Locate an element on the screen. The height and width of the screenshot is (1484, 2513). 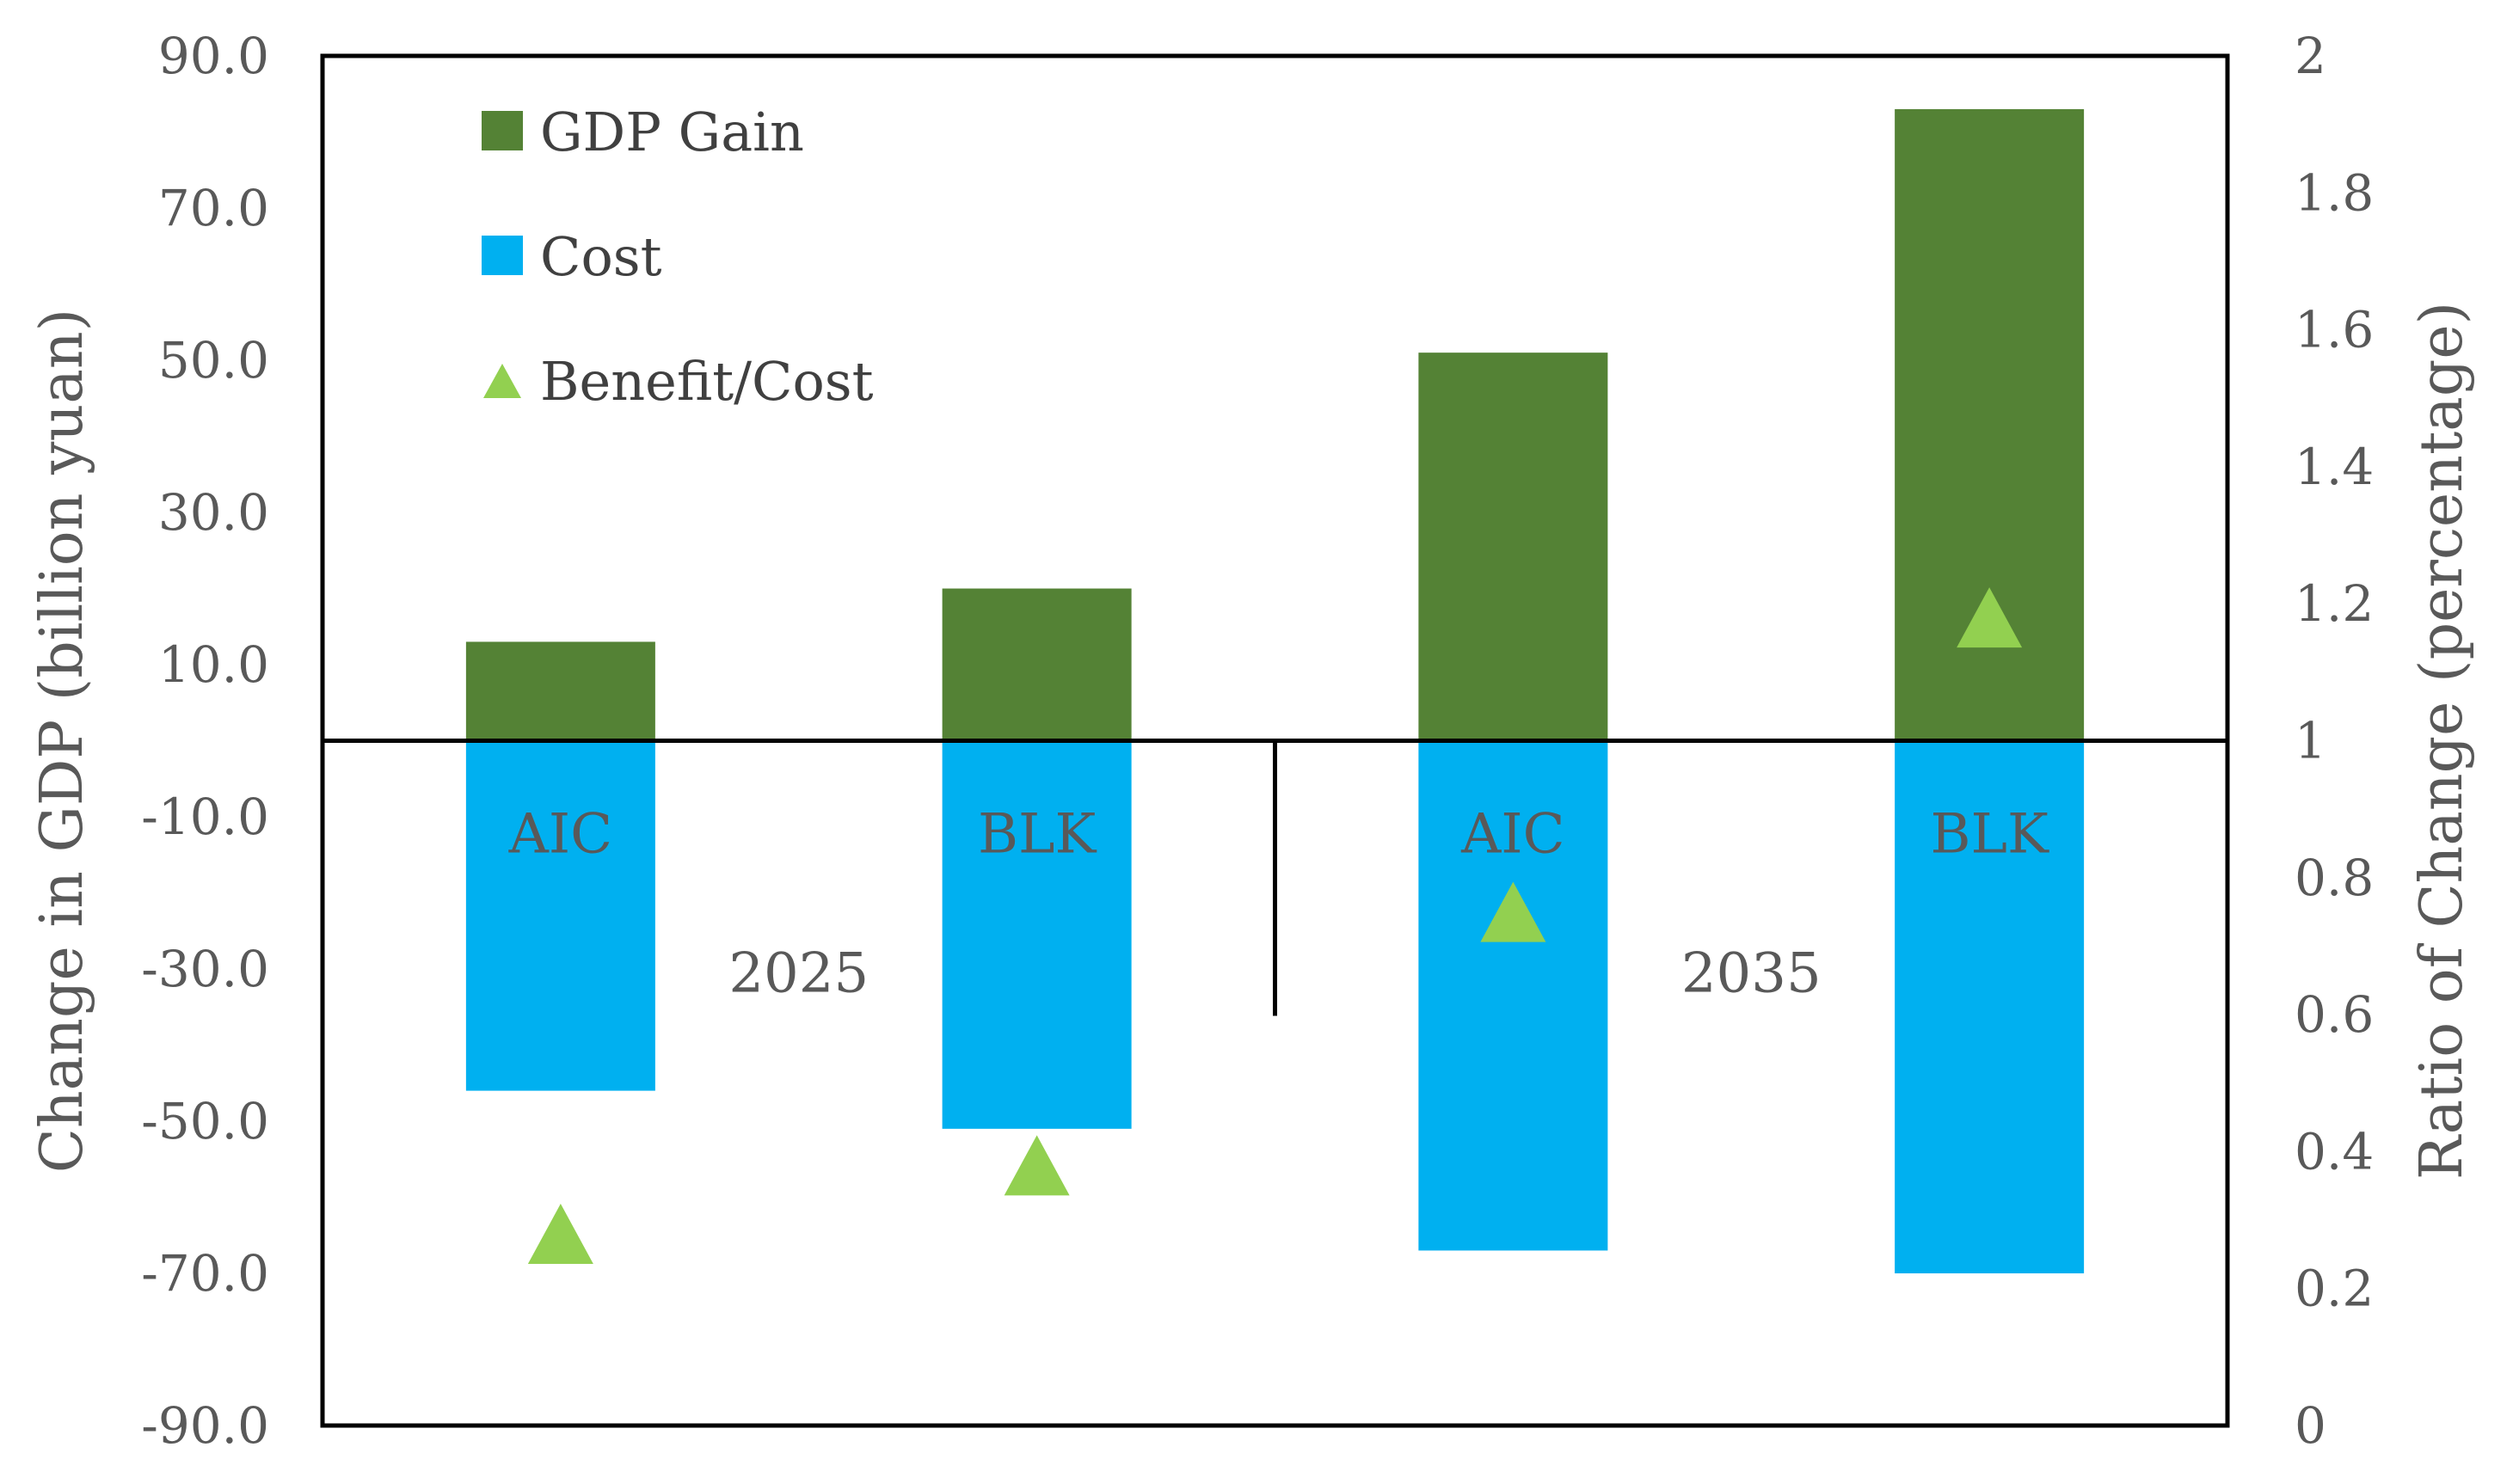
legend-label: GDP Gain is located at coordinates (672, 132).